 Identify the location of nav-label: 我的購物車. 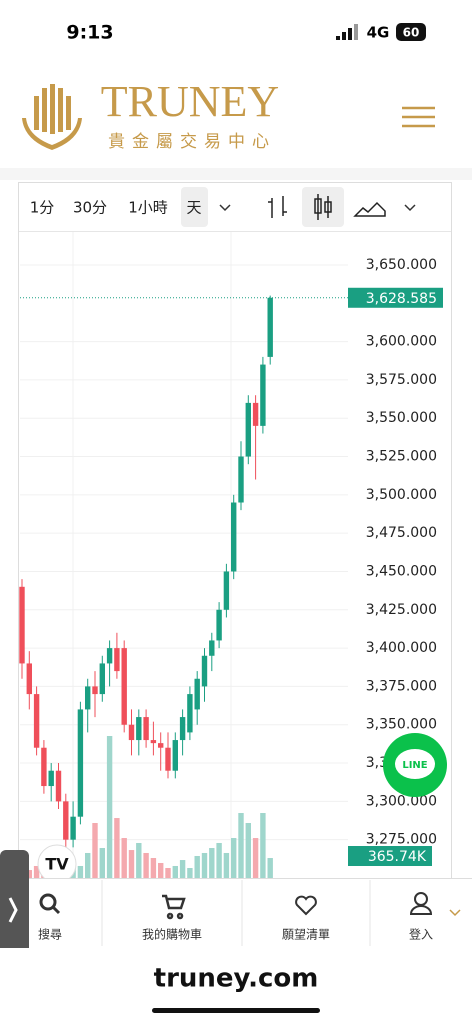
(172, 934).